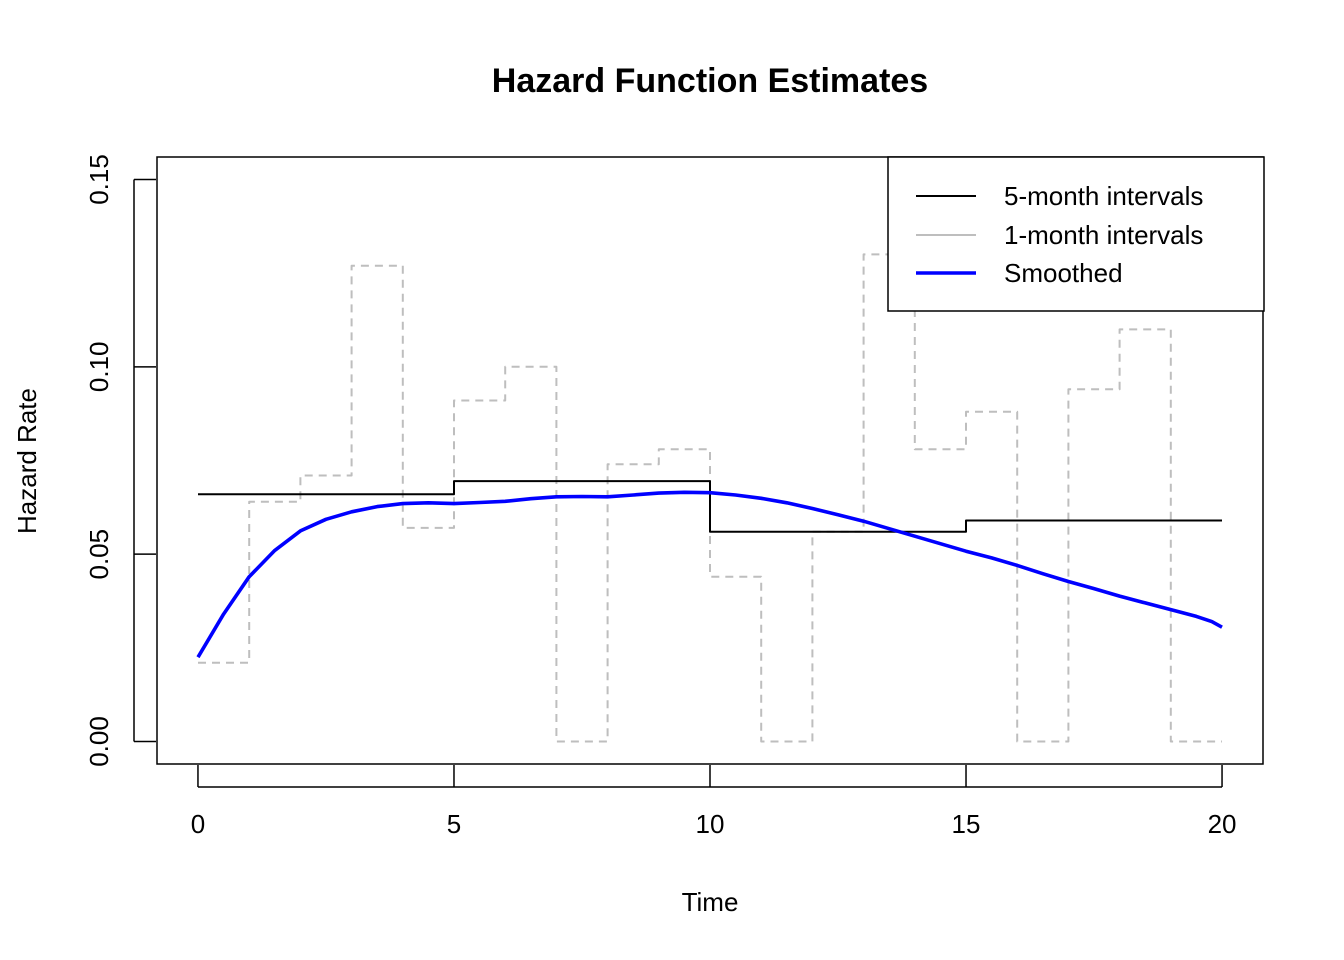 Image resolution: width=1344 pixels, height=960 pixels. I want to click on x-tick-label: 10, so click(710, 824).